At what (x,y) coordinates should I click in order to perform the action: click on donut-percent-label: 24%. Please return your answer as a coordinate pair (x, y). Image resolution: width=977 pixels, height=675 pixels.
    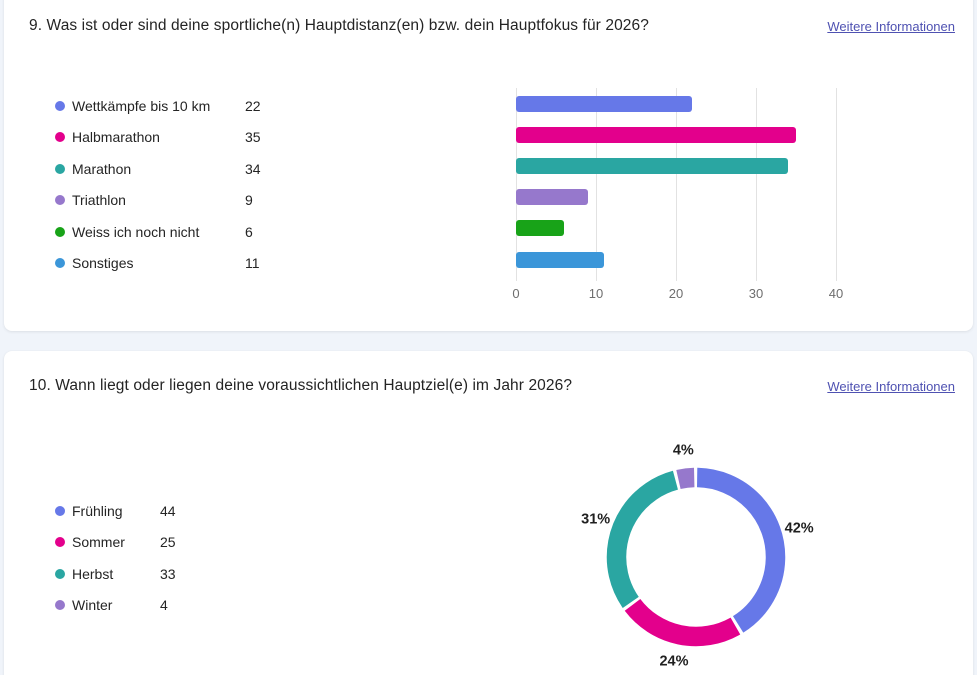
    Looking at the image, I should click on (673, 662).